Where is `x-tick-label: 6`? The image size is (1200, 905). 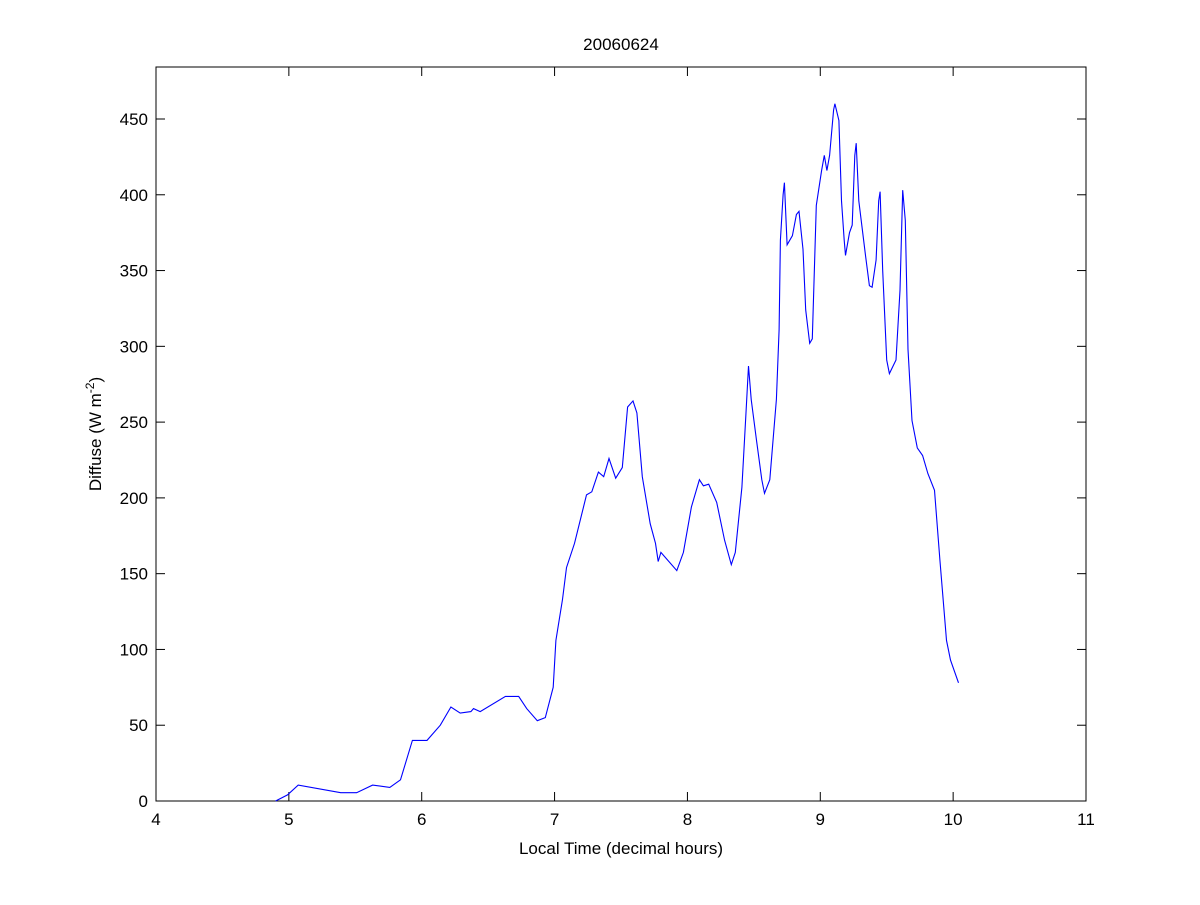
x-tick-label: 6 is located at coordinates (421, 819).